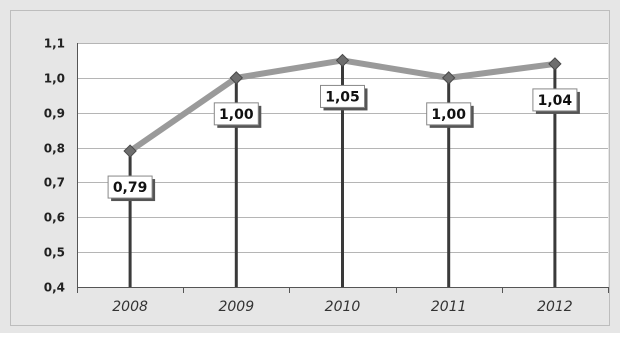 The width and height of the screenshot is (620, 337). I want to click on data-label: 1,04, so click(556, 101).